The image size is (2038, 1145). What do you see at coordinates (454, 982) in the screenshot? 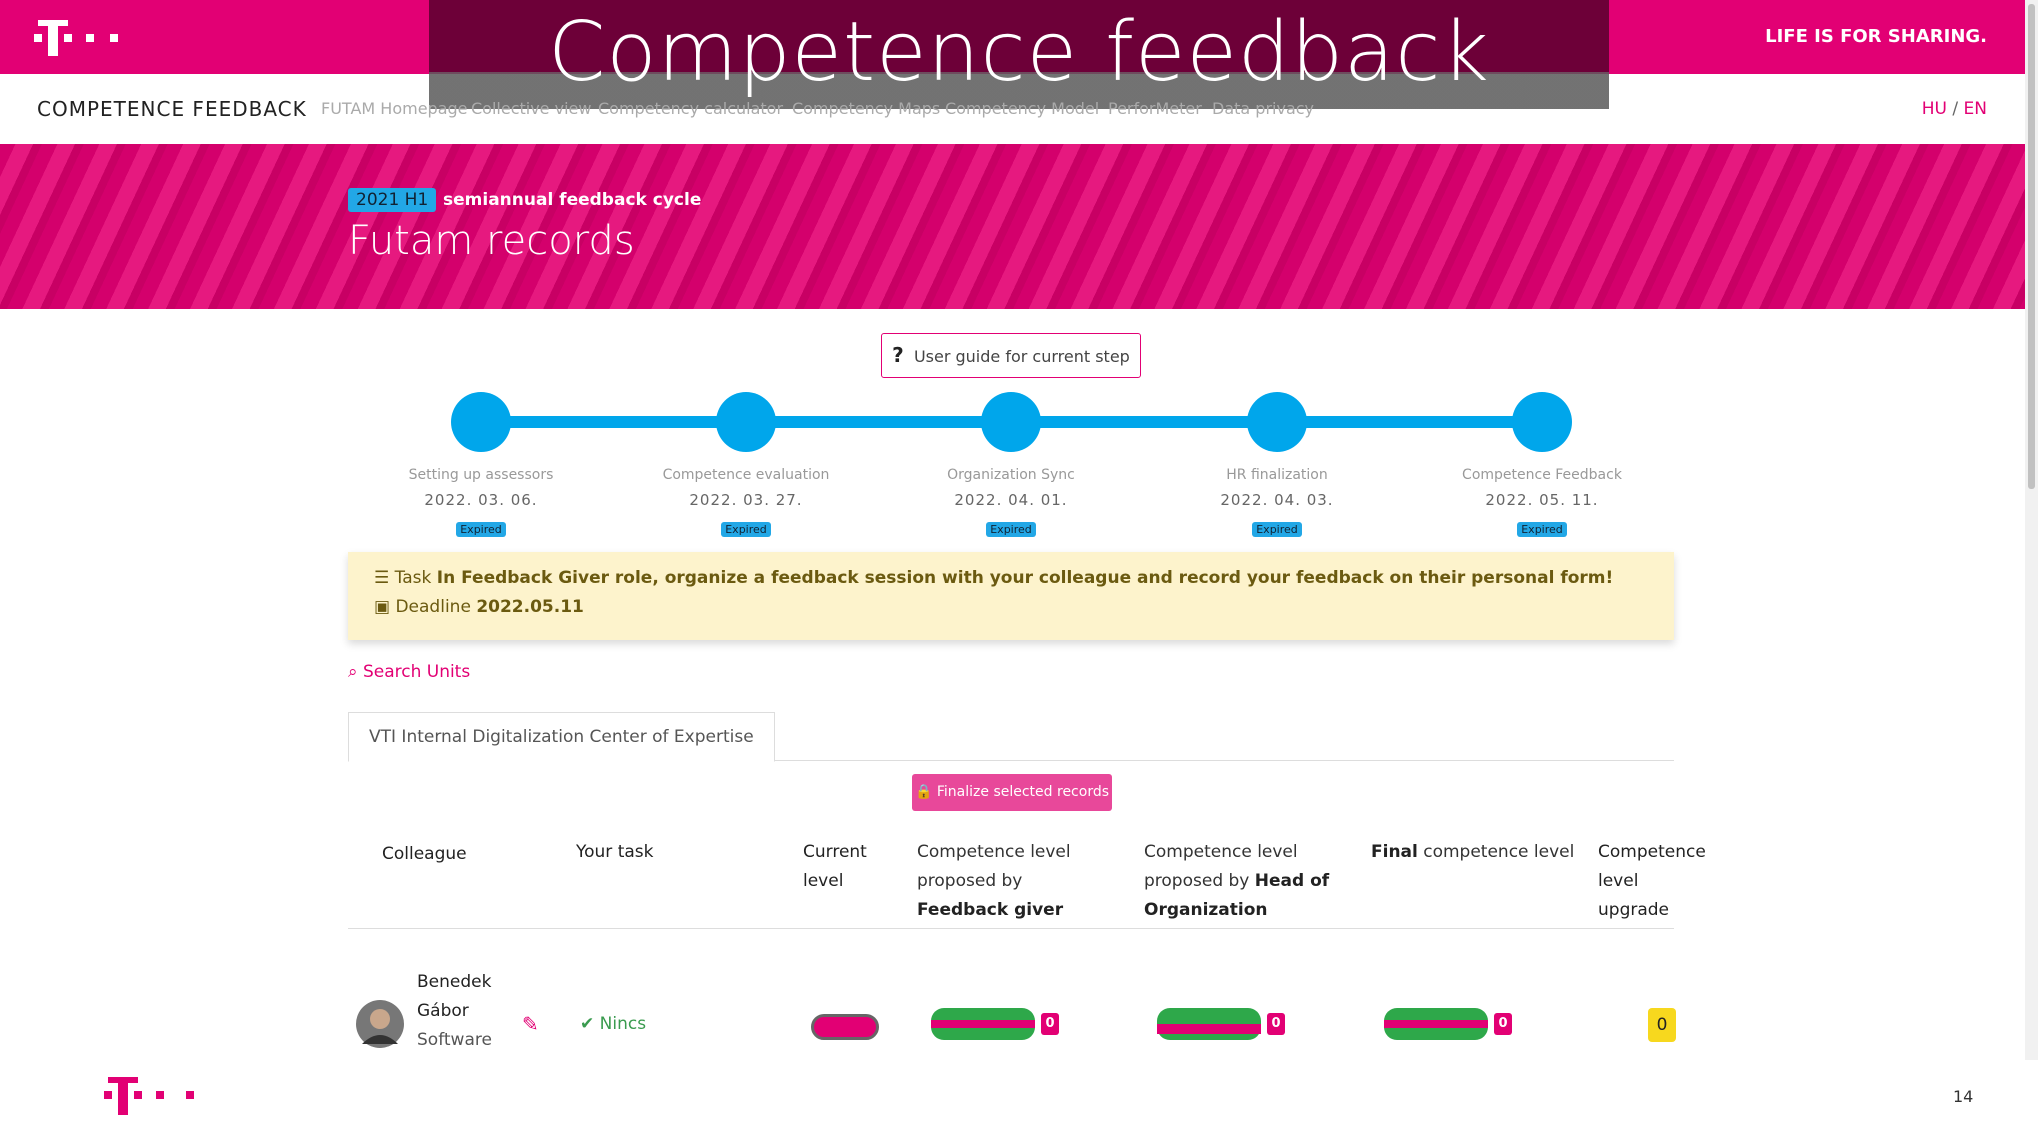
I see `name-first: Benedek` at bounding box center [454, 982].